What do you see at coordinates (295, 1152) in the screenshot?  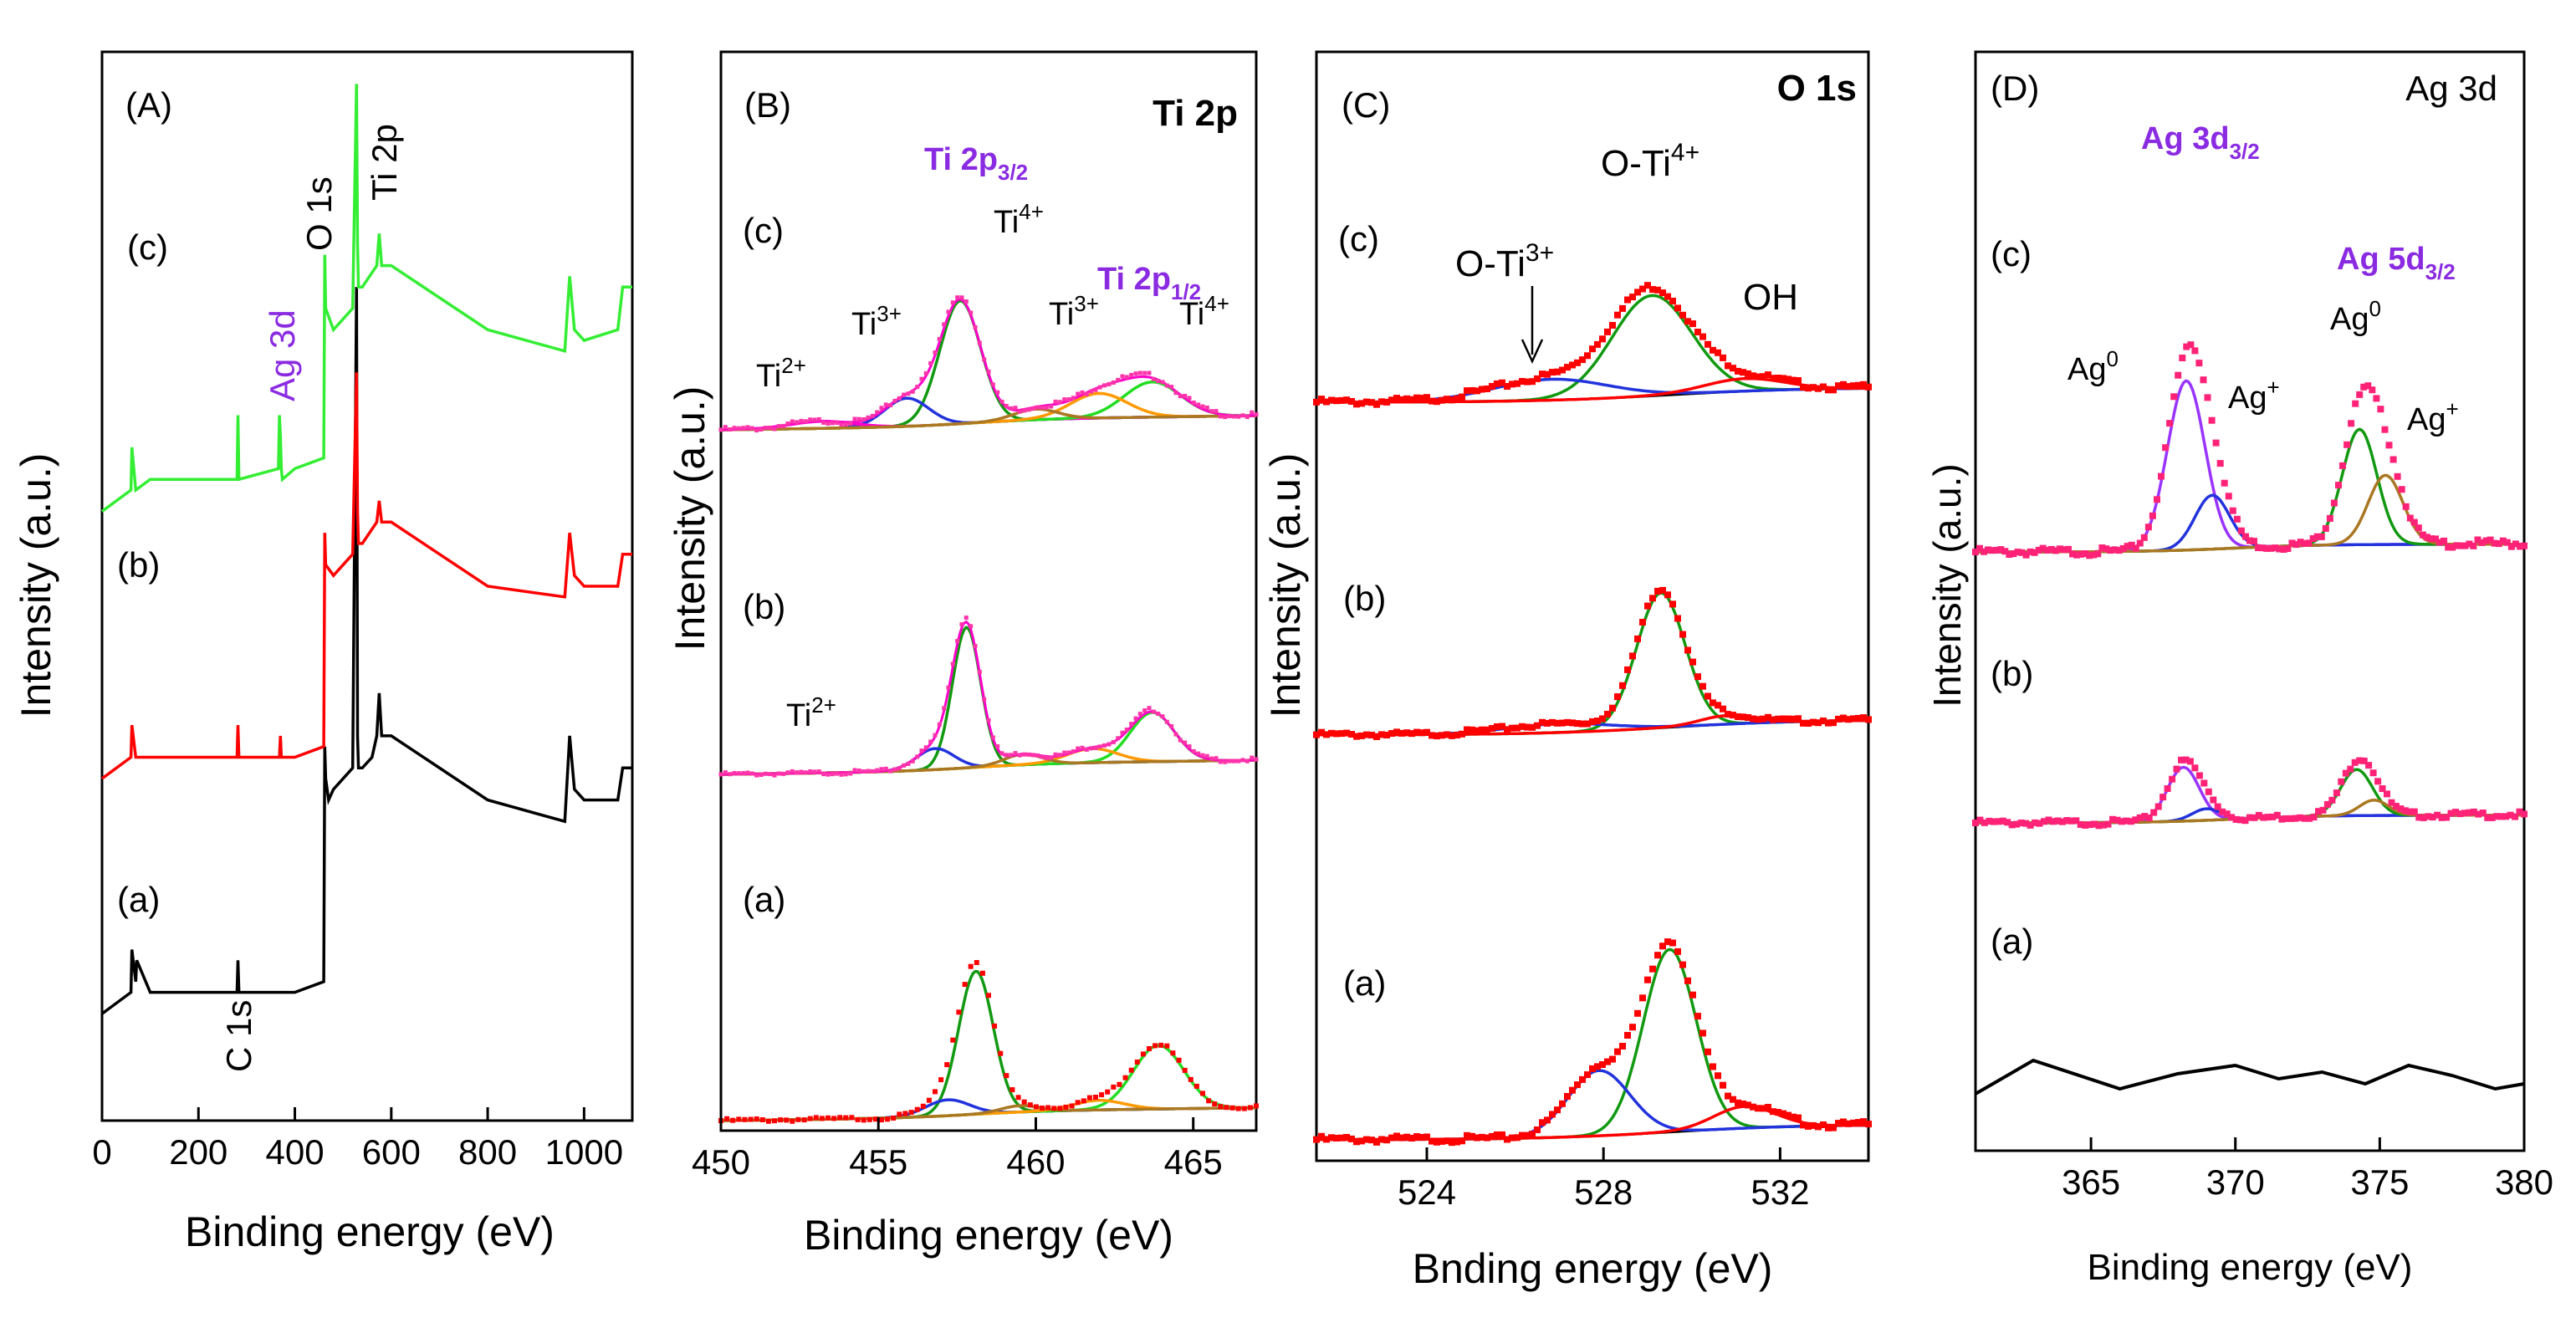 I see `panel-a-tick-label-400: 400` at bounding box center [295, 1152].